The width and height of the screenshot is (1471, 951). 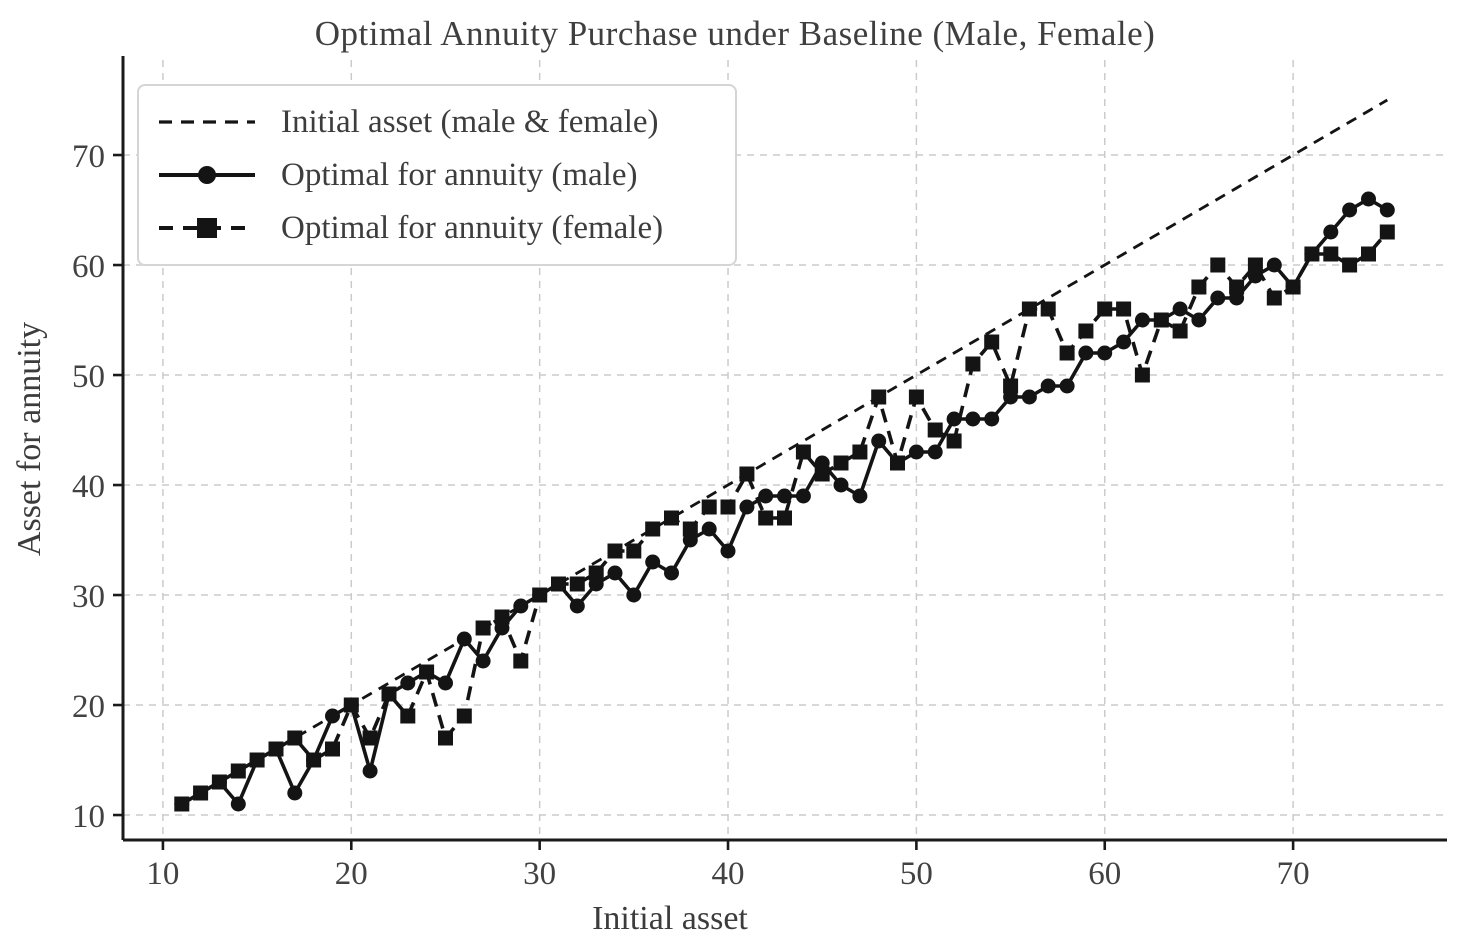 What do you see at coordinates (728, 874) in the screenshot?
I see `x-tick-label: 40` at bounding box center [728, 874].